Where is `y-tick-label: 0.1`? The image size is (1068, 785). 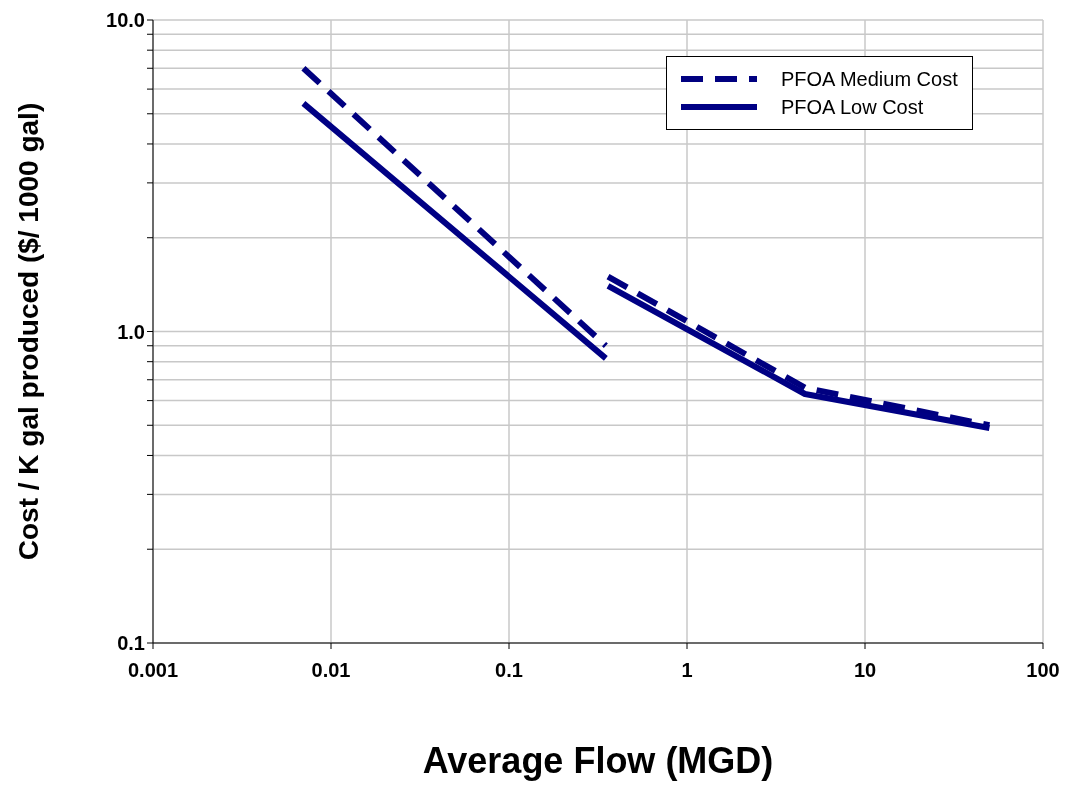
y-tick-label: 0.1 is located at coordinates (131, 643).